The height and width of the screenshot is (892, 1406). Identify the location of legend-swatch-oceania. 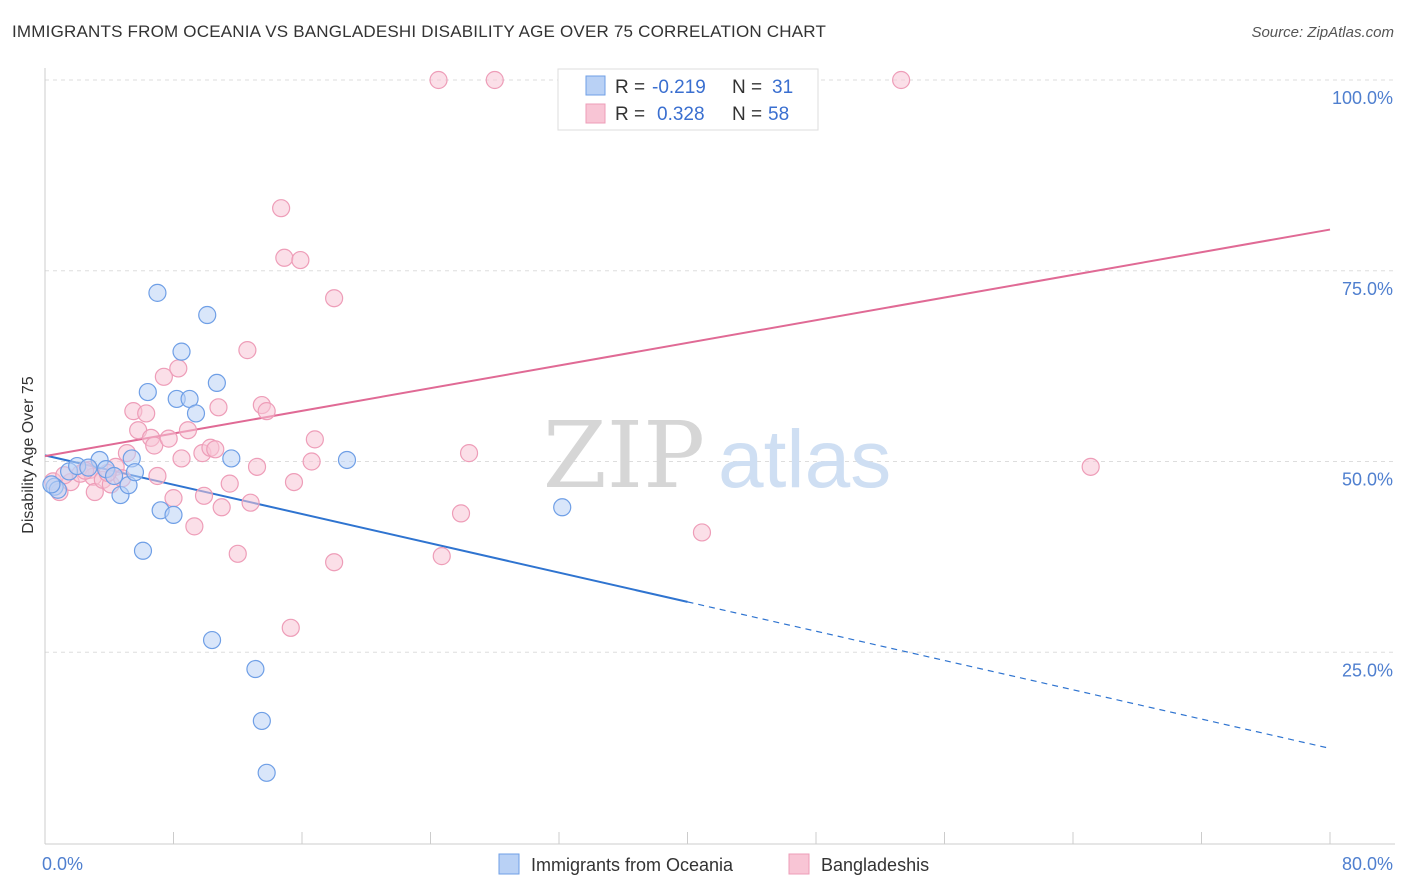
(595, 85).